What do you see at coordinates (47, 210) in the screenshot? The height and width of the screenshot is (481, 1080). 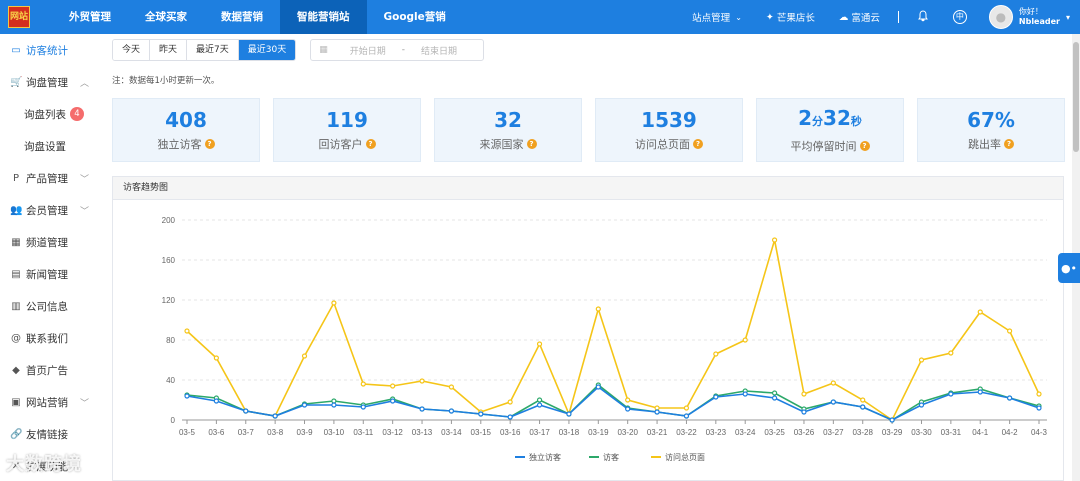 I see `sidebar-item-label: 会员管理` at bounding box center [47, 210].